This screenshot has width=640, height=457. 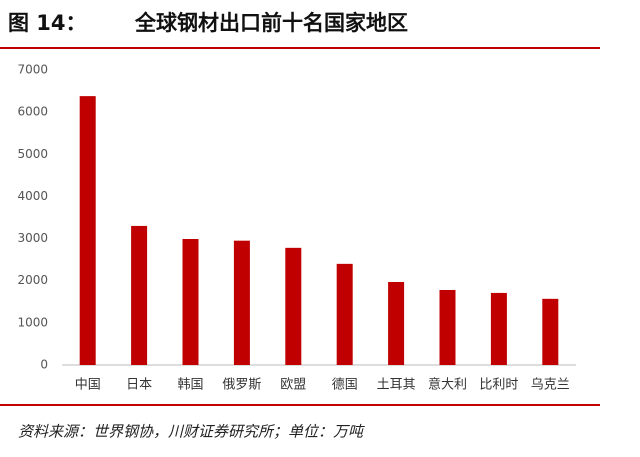 I want to click on chart-title: 全球钢材出口前十名国家地区, so click(x=271, y=23).